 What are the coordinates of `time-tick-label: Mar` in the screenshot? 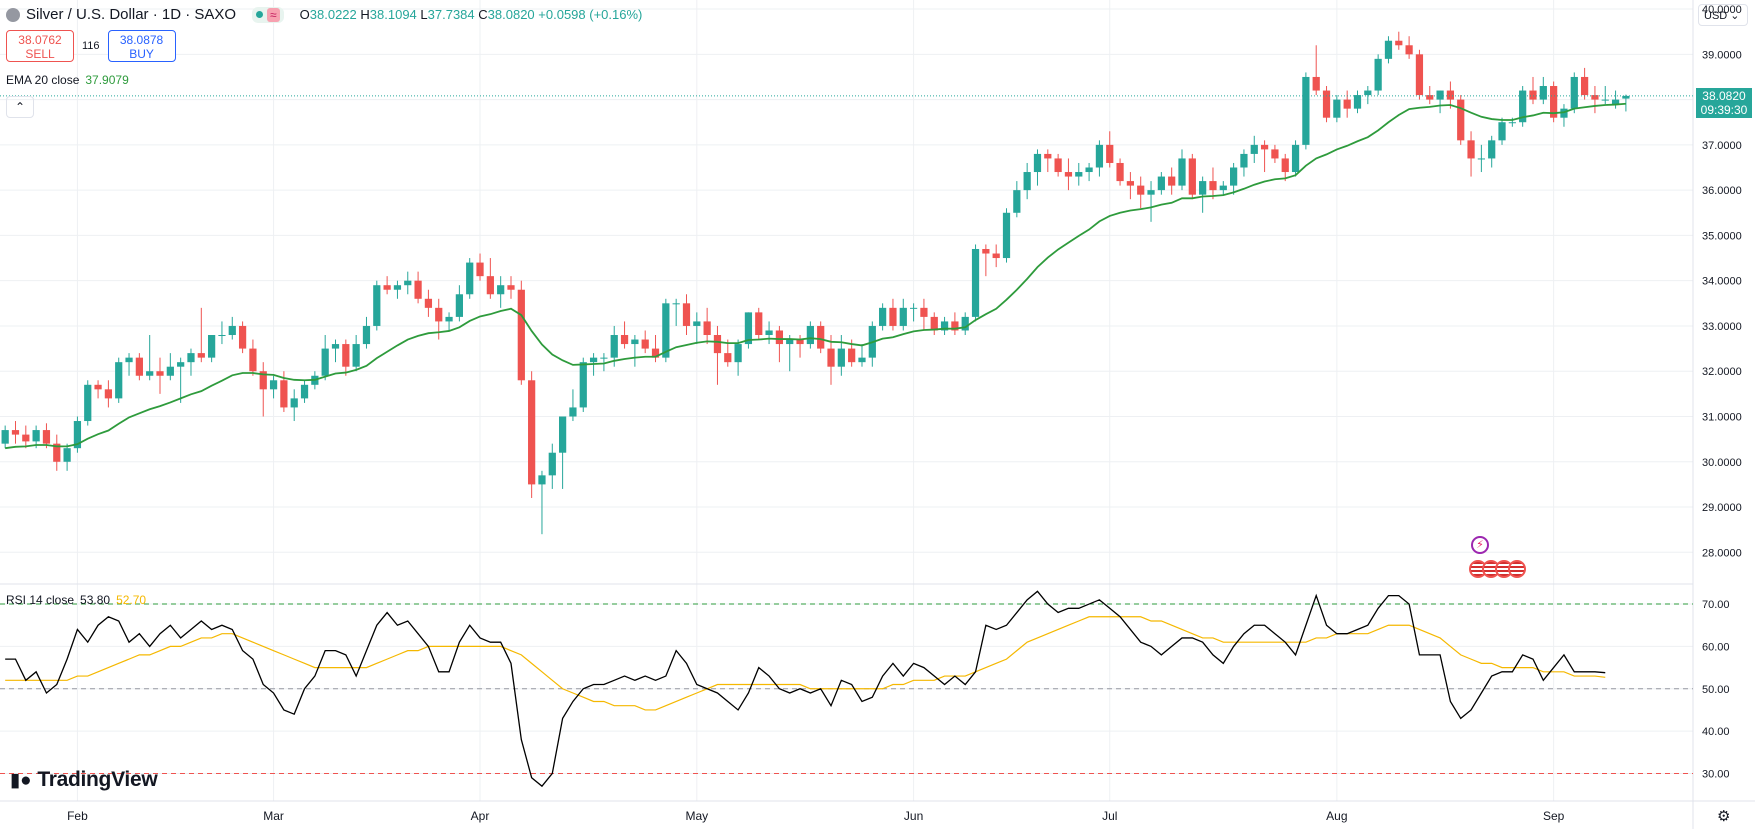 It's located at (273, 816).